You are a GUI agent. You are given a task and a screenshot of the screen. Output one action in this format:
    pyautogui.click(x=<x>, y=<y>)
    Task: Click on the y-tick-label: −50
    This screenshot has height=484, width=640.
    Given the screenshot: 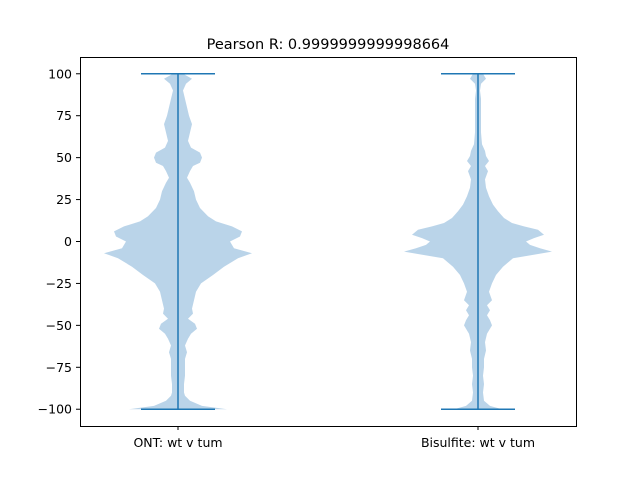 What is the action you would take?
    pyautogui.click(x=59, y=325)
    